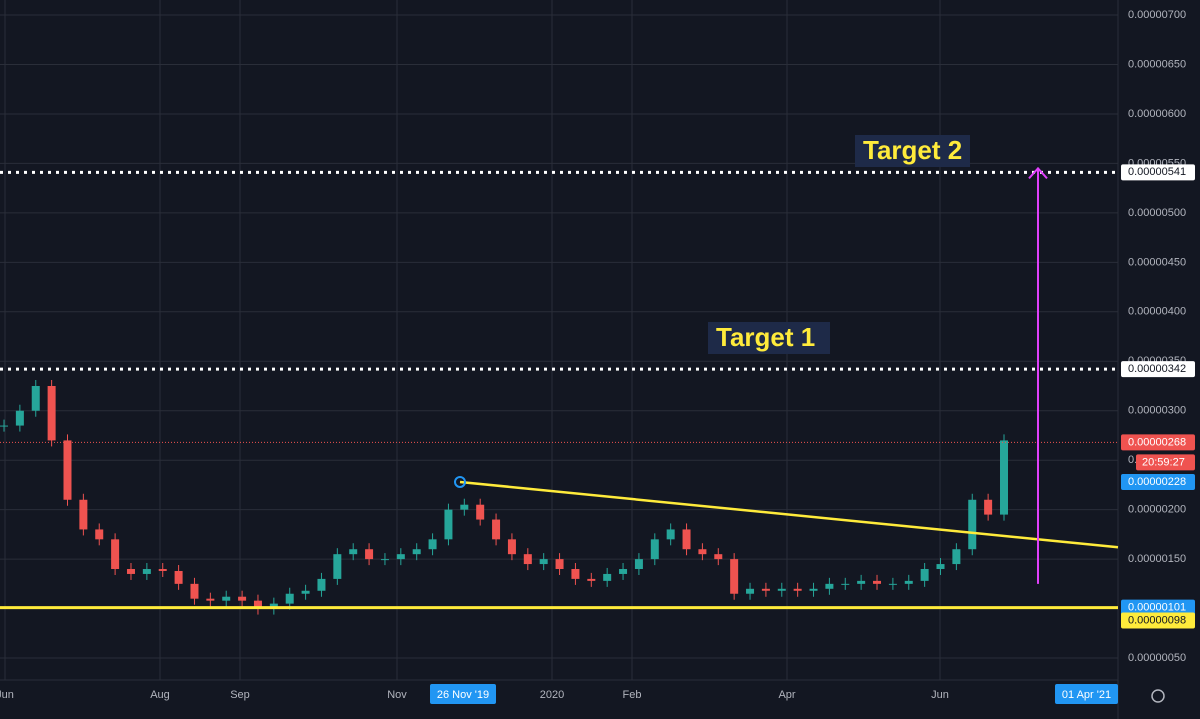 The image size is (1200, 719). I want to click on x-tick-label: Aug, so click(160, 695).